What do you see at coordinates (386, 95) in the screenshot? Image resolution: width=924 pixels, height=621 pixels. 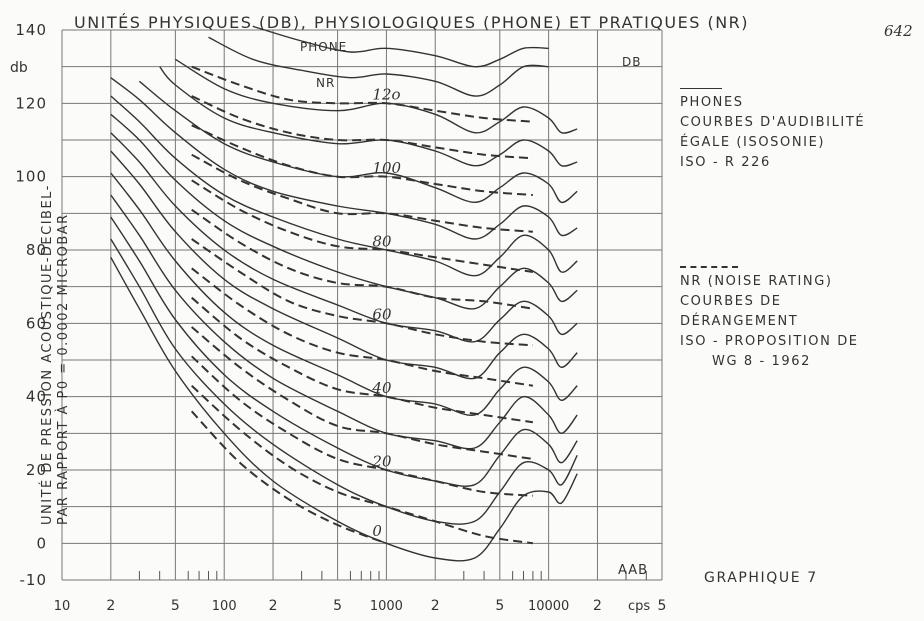 I see `curve-value-label: 12o` at bounding box center [386, 95].